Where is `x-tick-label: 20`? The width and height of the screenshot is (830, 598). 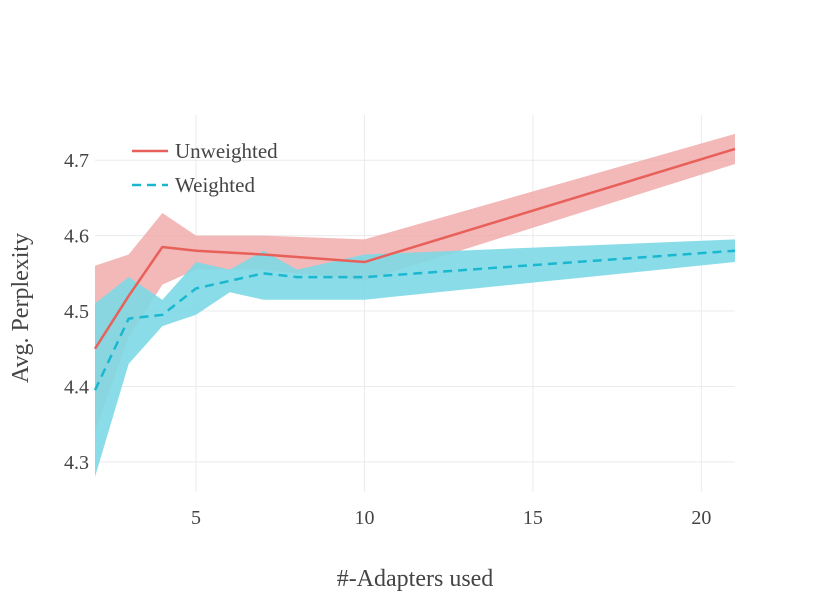 x-tick-label: 20 is located at coordinates (701, 518).